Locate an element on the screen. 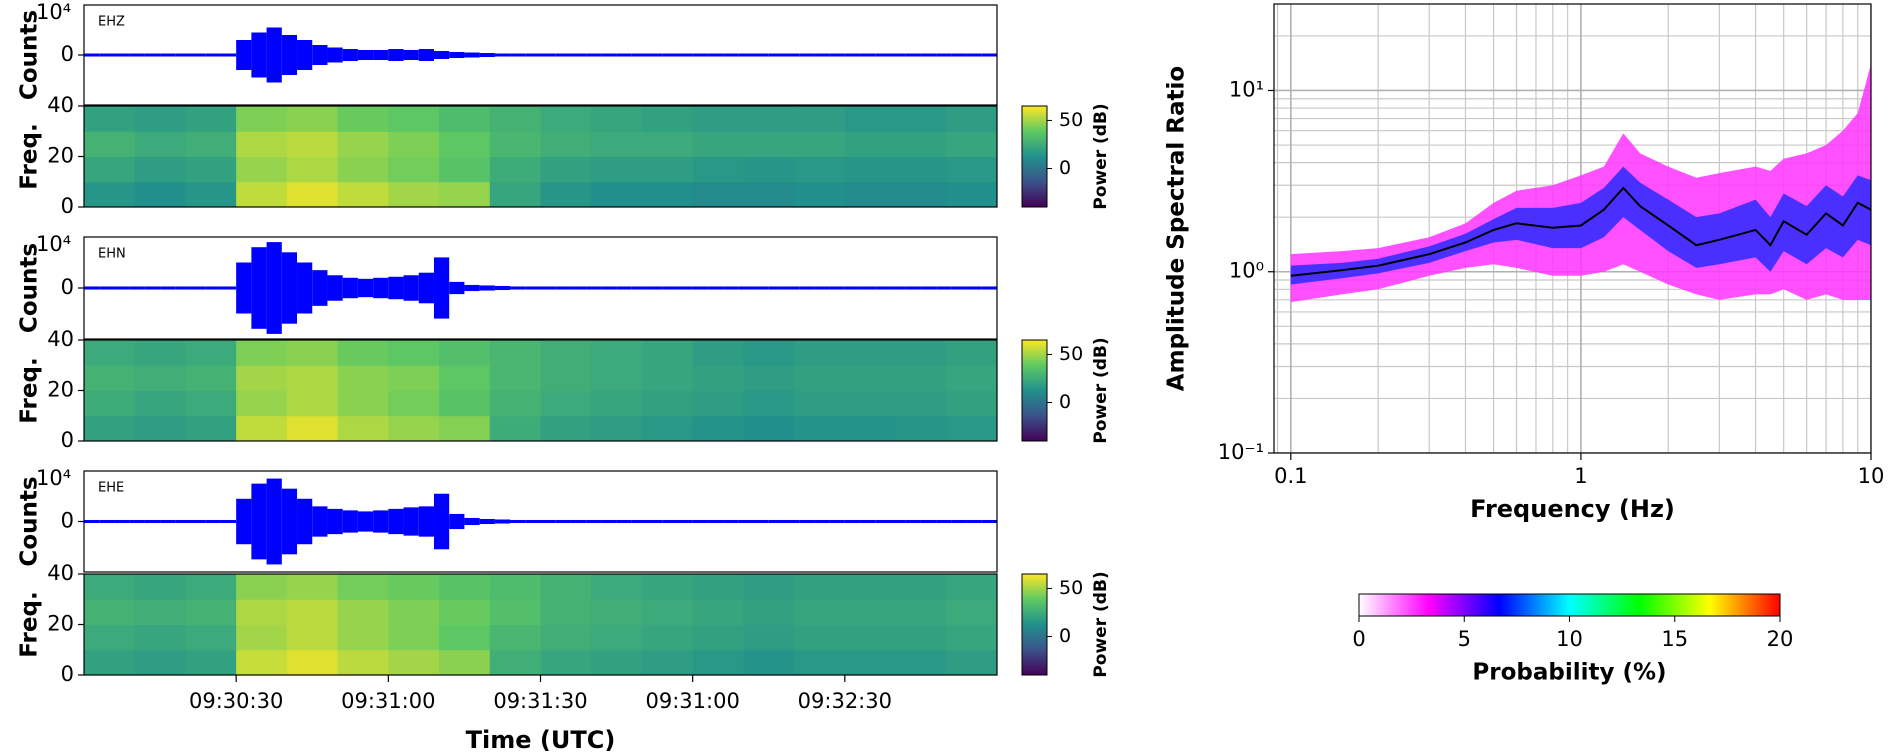  y-axis-label: Freq. is located at coordinates (30, 156).